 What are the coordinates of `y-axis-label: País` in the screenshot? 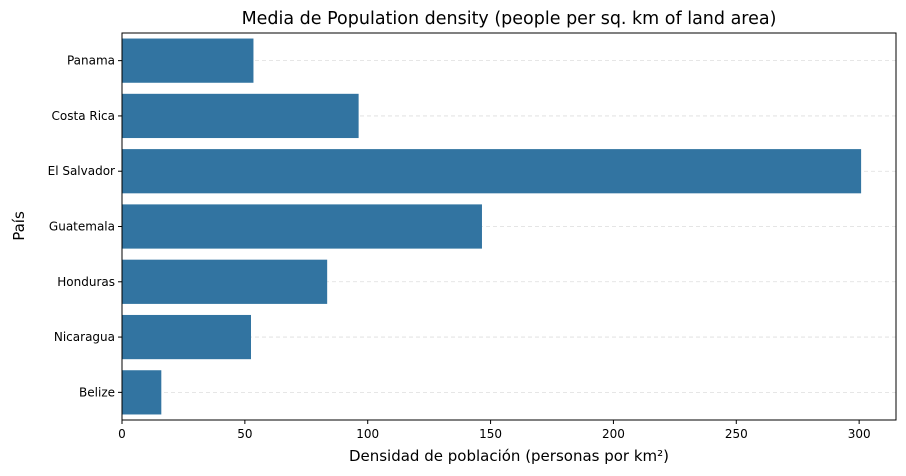 It's located at (19, 226).